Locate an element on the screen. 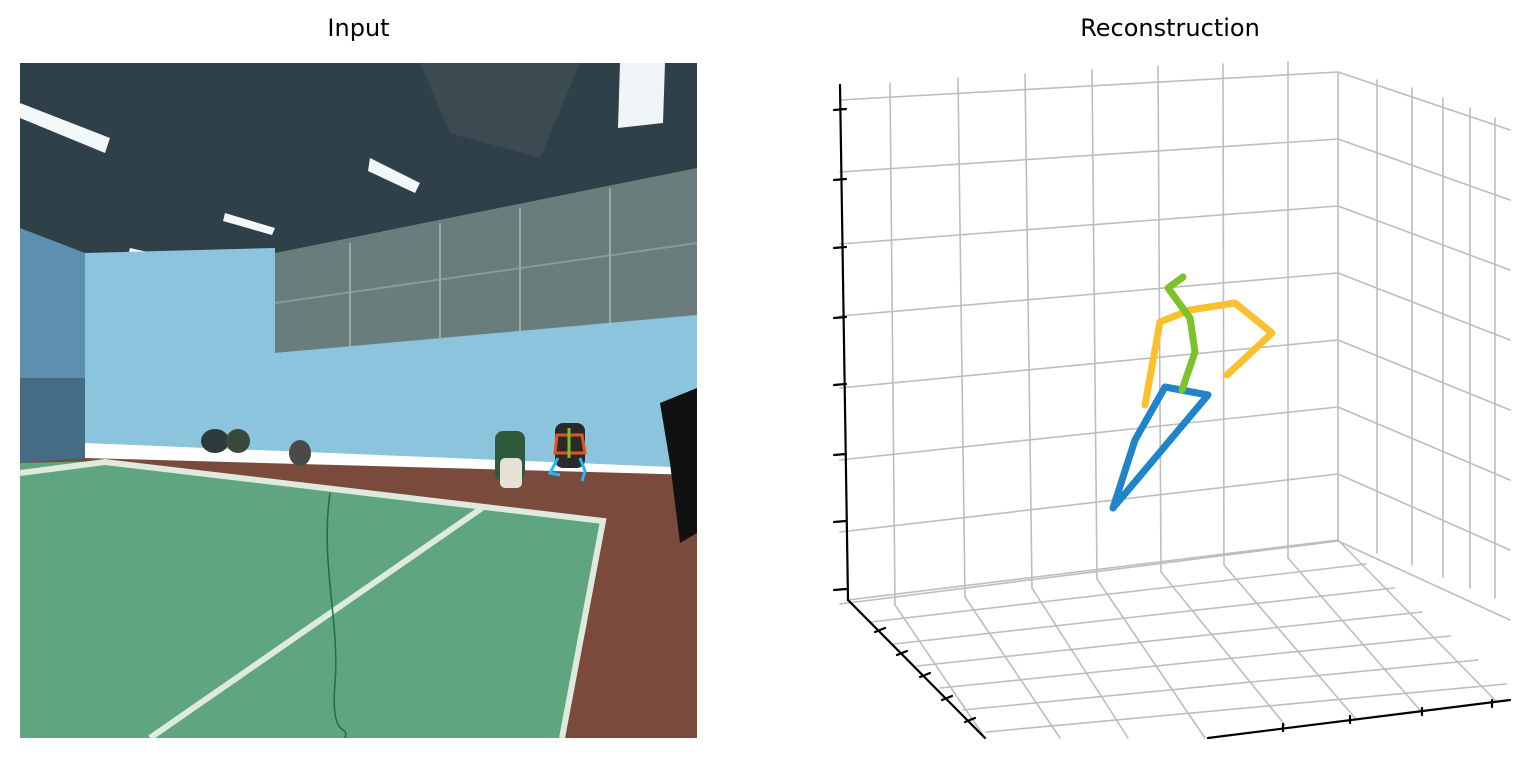 The width and height of the screenshot is (1527, 759). skeleton-spine-segment is located at coordinates (1181, 333).